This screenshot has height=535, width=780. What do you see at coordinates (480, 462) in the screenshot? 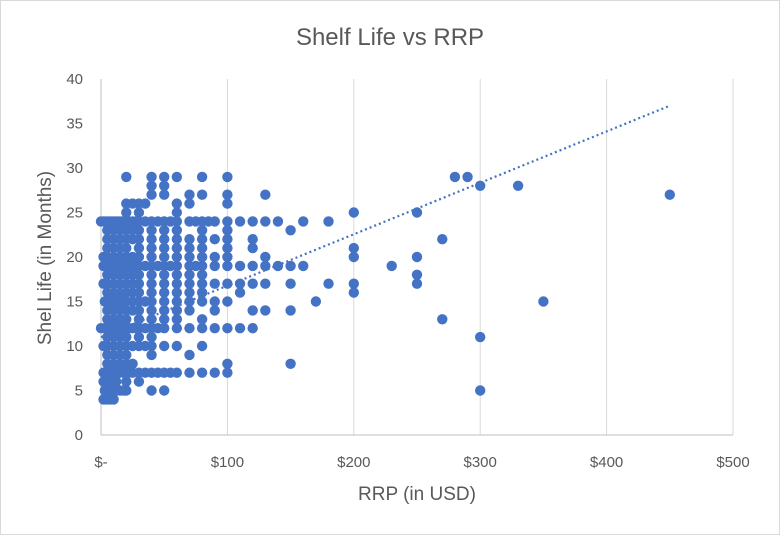
I see `x-tick-label: $300` at bounding box center [480, 462].